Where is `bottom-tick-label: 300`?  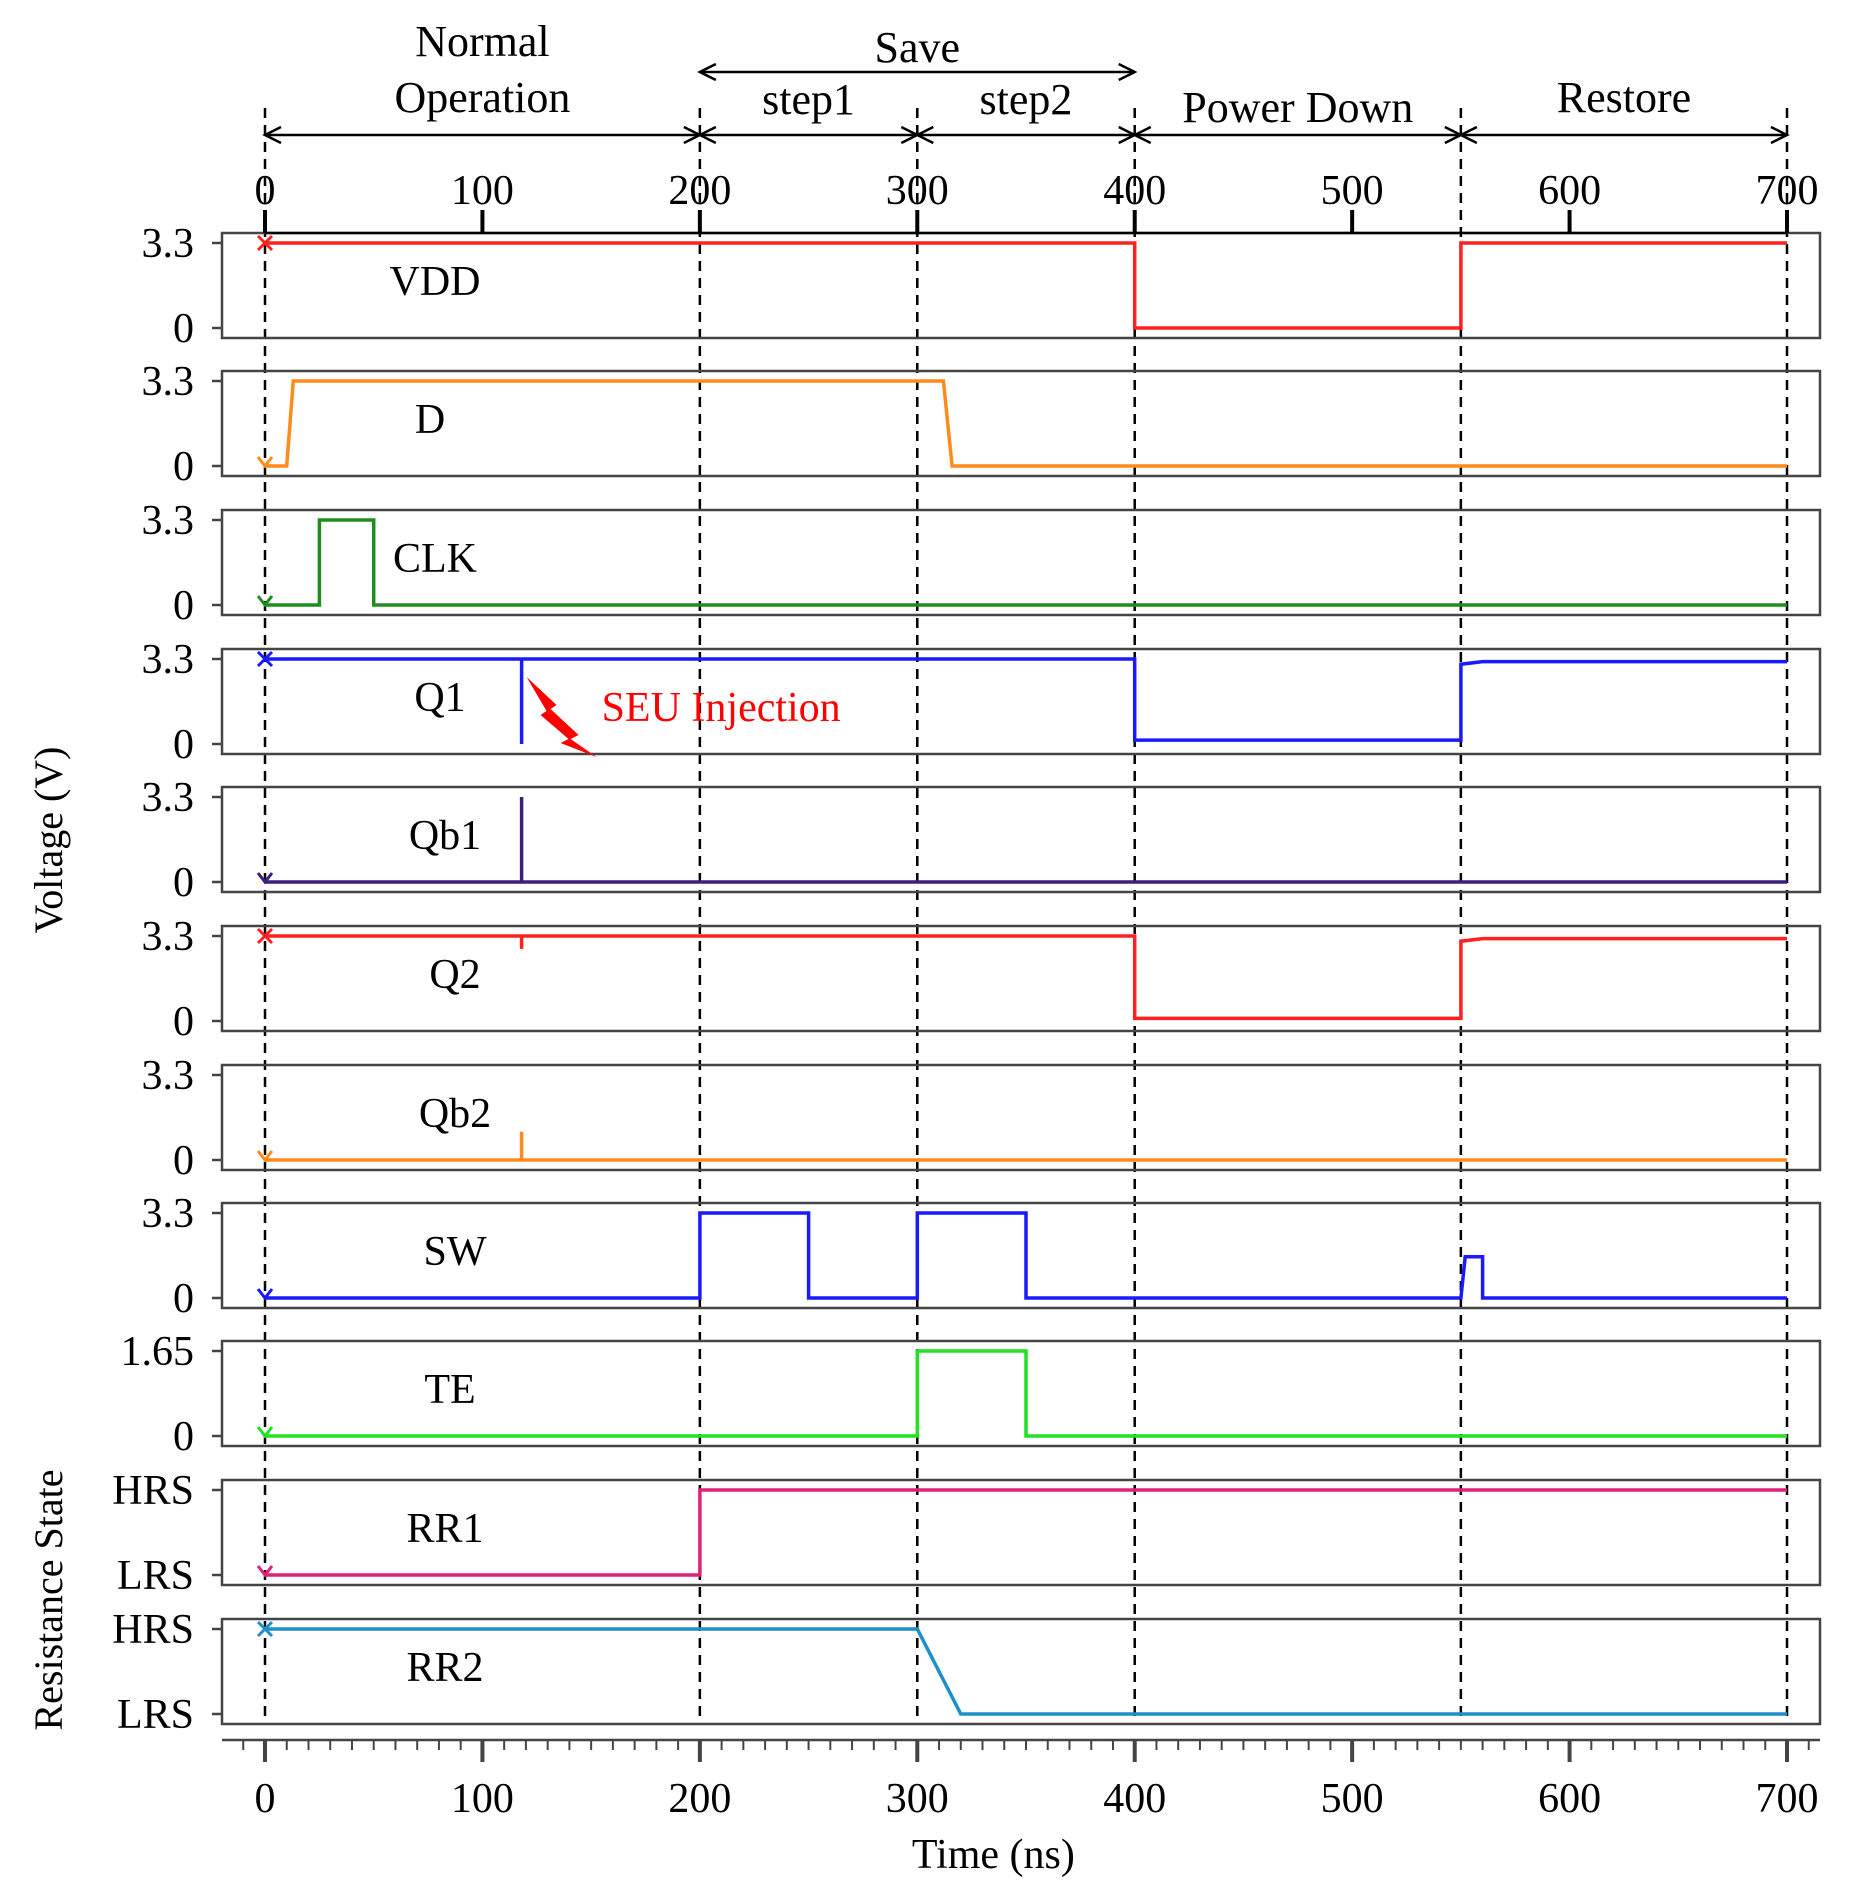
bottom-tick-label: 300 is located at coordinates (917, 1799).